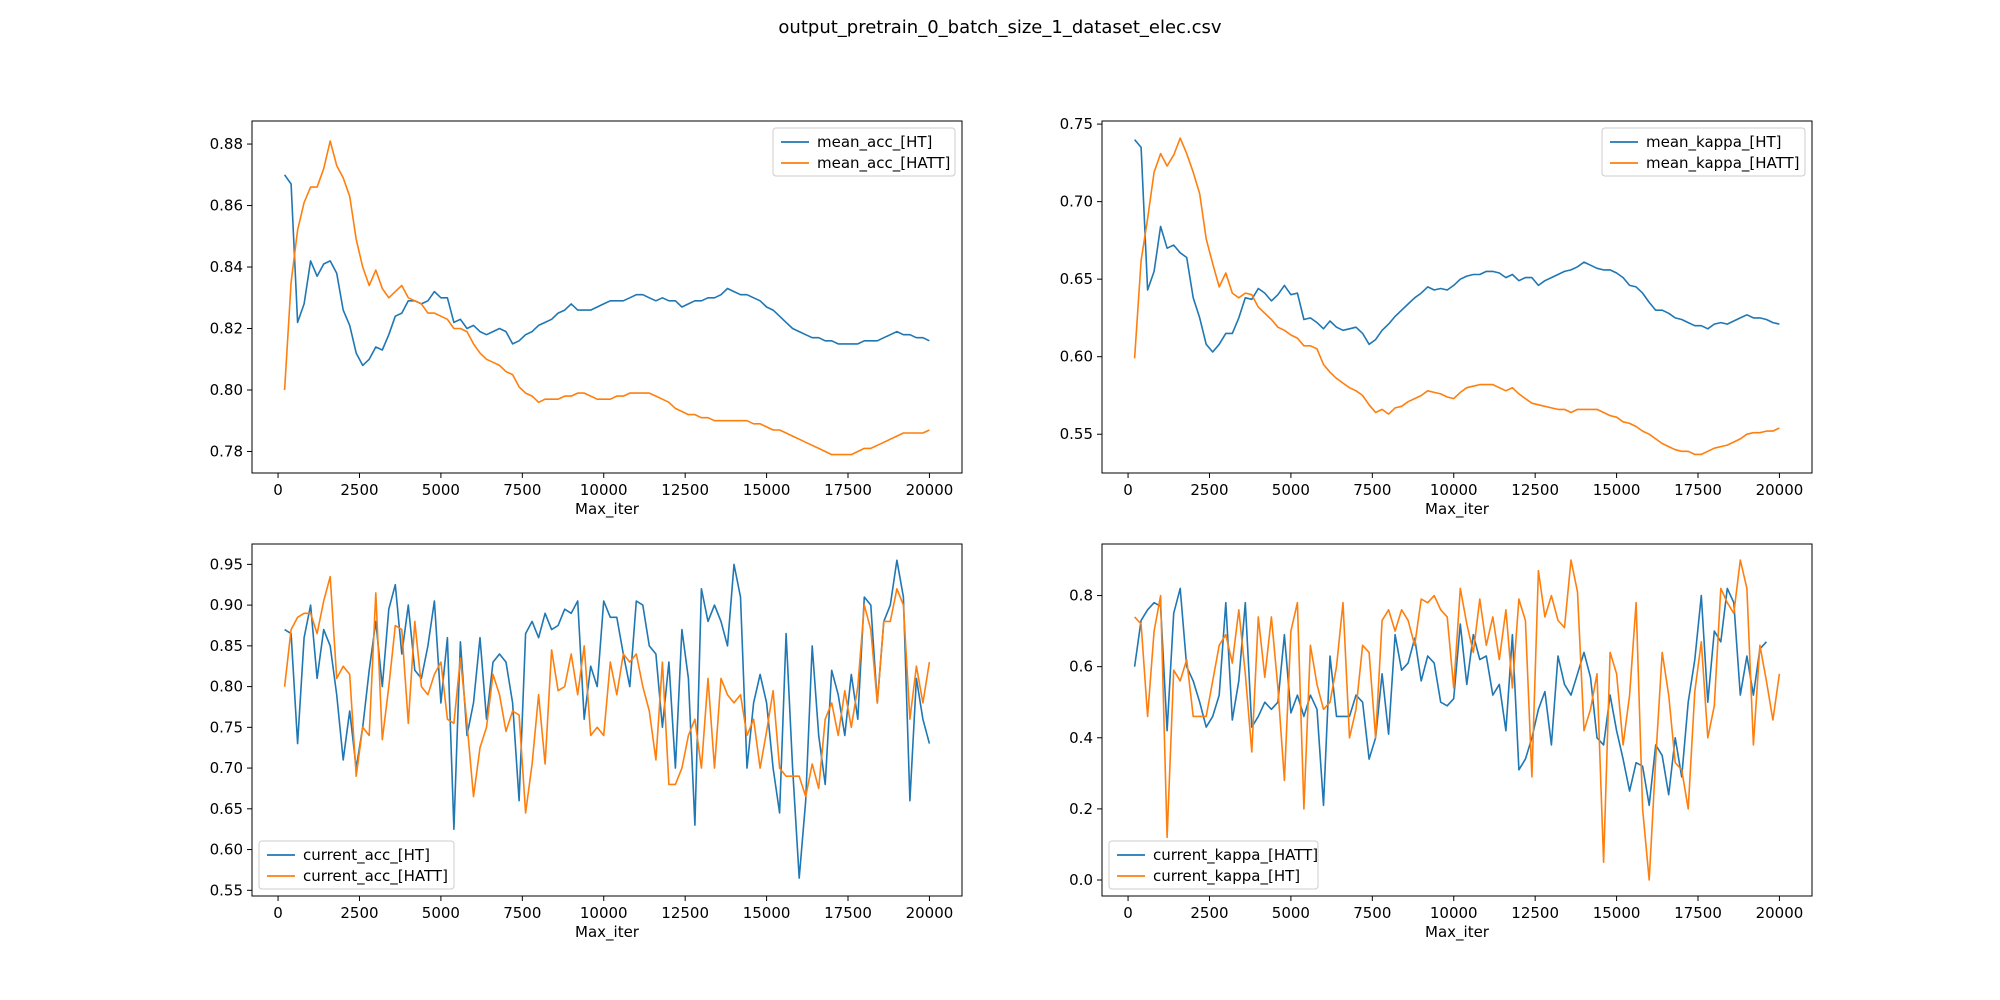  What do you see at coordinates (874, 142) in the screenshot?
I see `legend-label: mean_acc_[HT]` at bounding box center [874, 142].